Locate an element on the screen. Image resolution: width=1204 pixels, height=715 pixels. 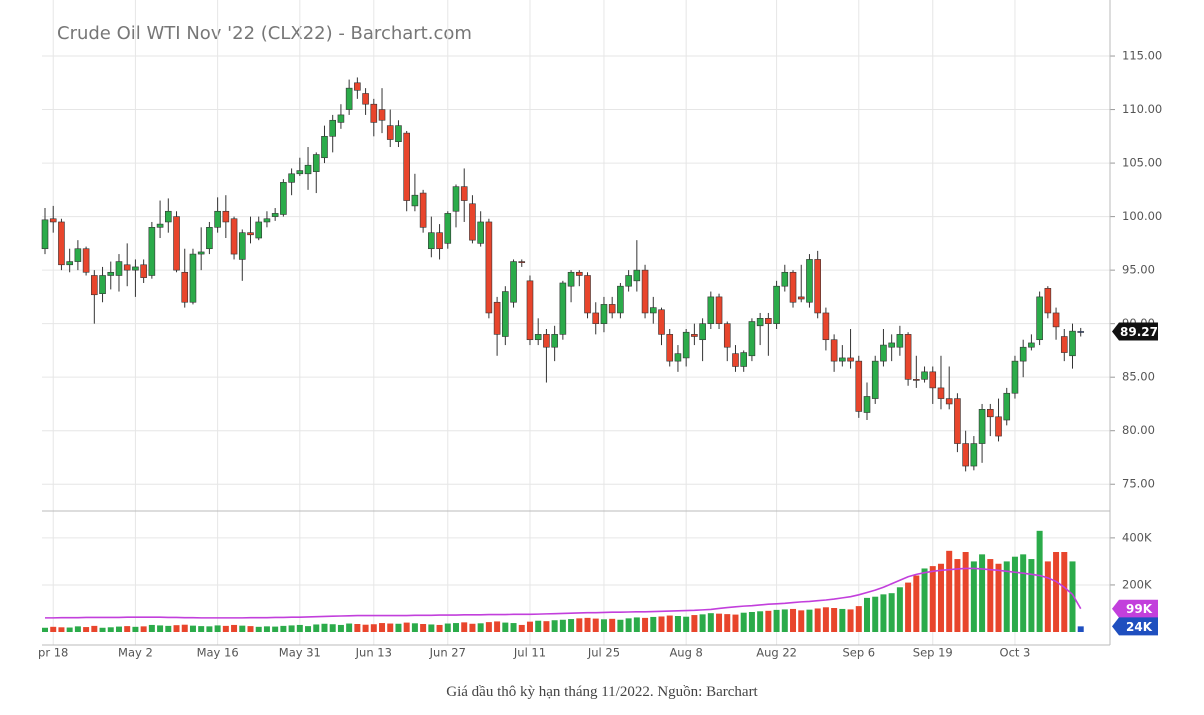
x-tick-label: May 31 is located at coordinates (300, 653).